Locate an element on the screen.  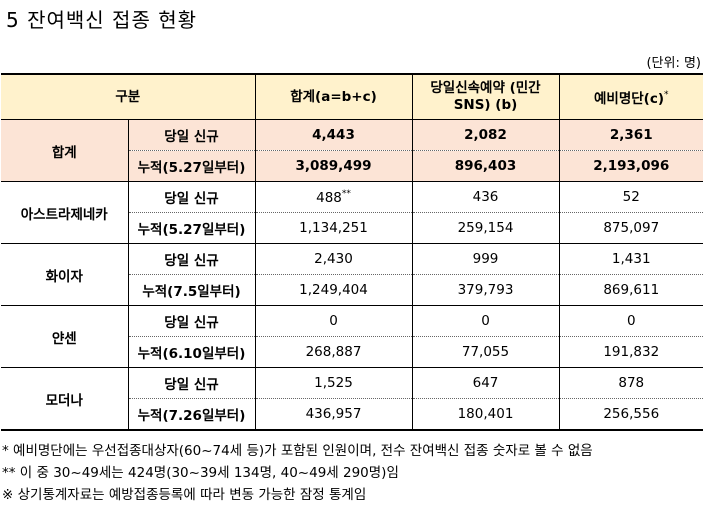
total-cell: 2,430 is located at coordinates (334, 259).